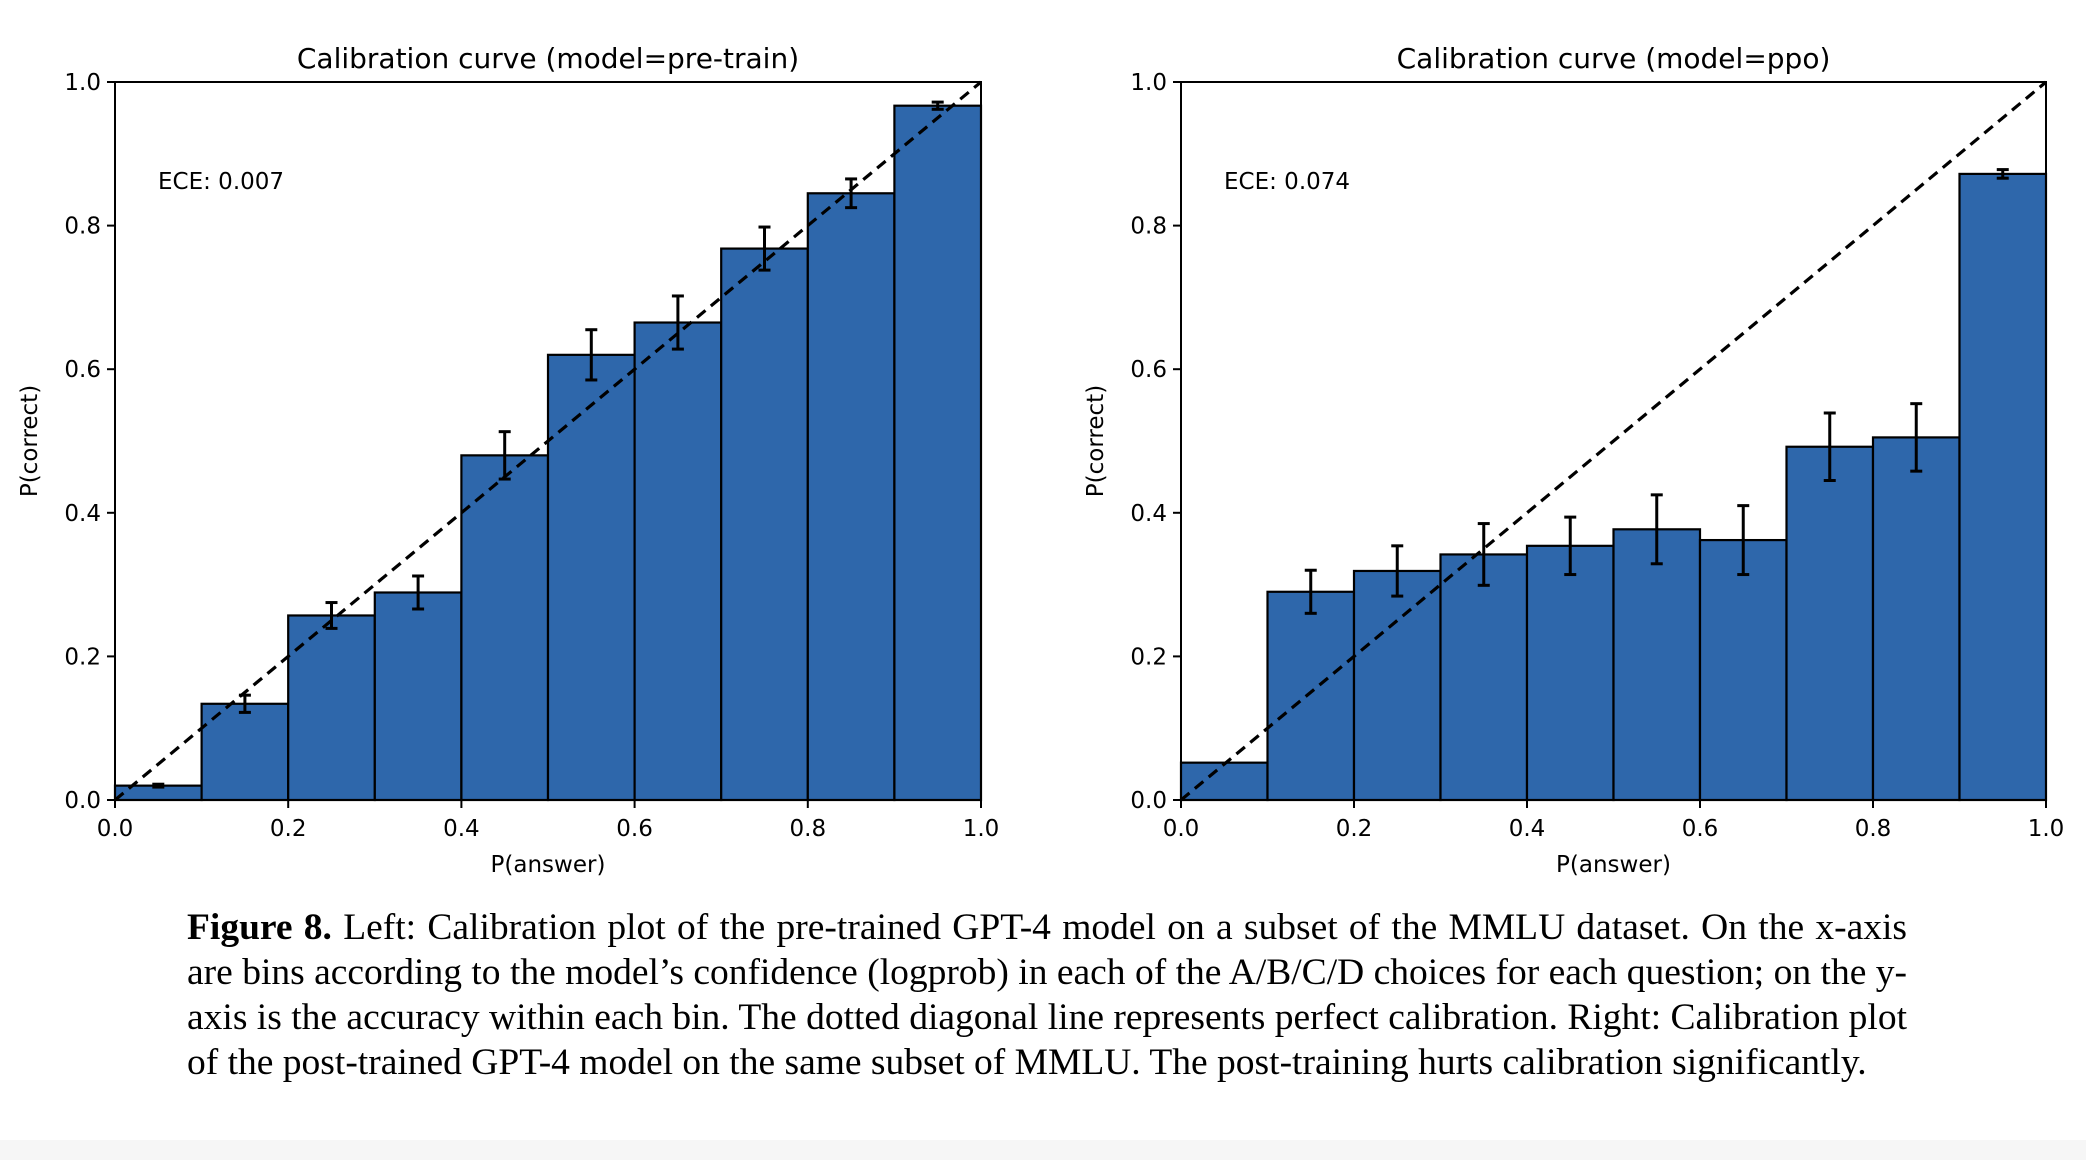 This screenshot has width=2086, height=1160. I want to click on caption-label: Figure 8., so click(259, 927).